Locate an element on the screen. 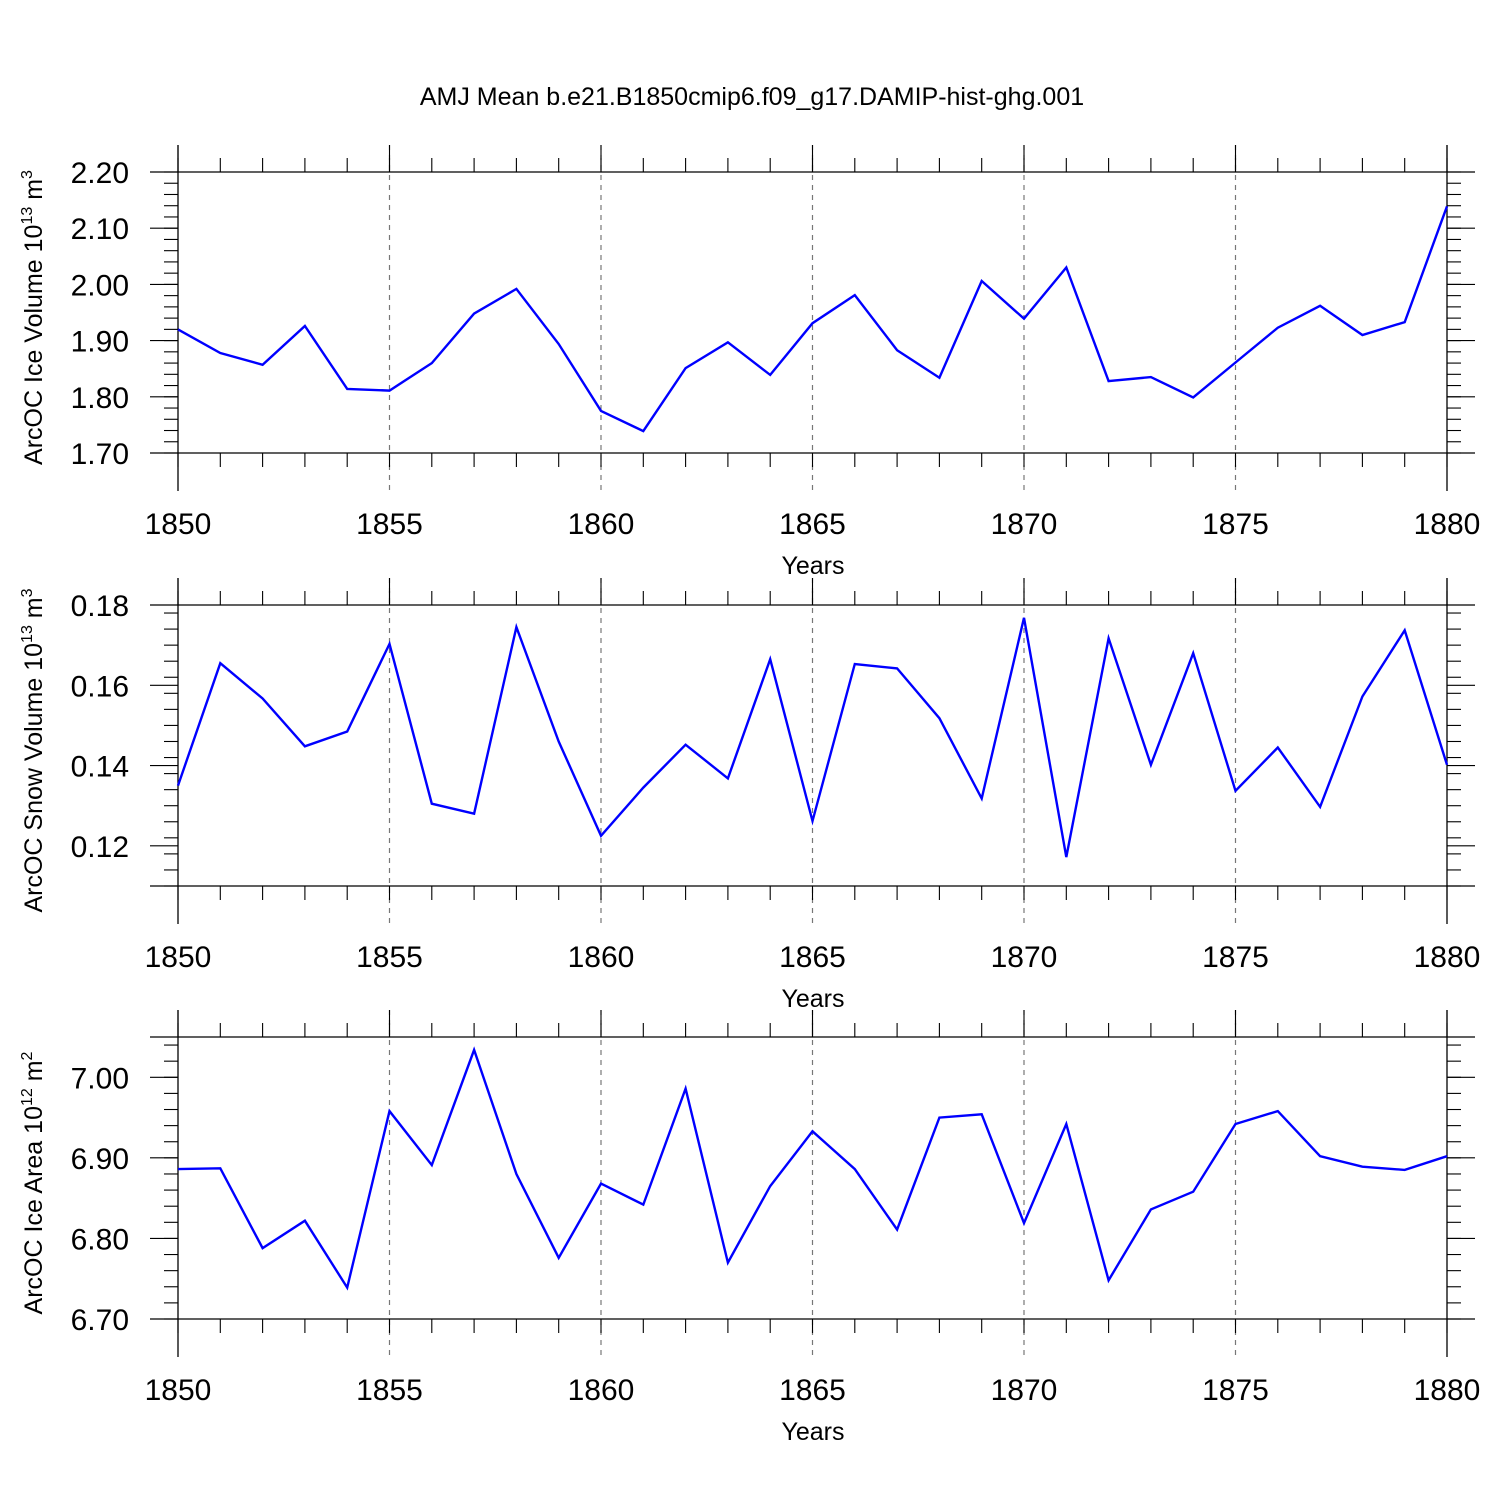 The width and height of the screenshot is (1500, 1500). y-tick-label: 7.00 is located at coordinates (100, 1078).